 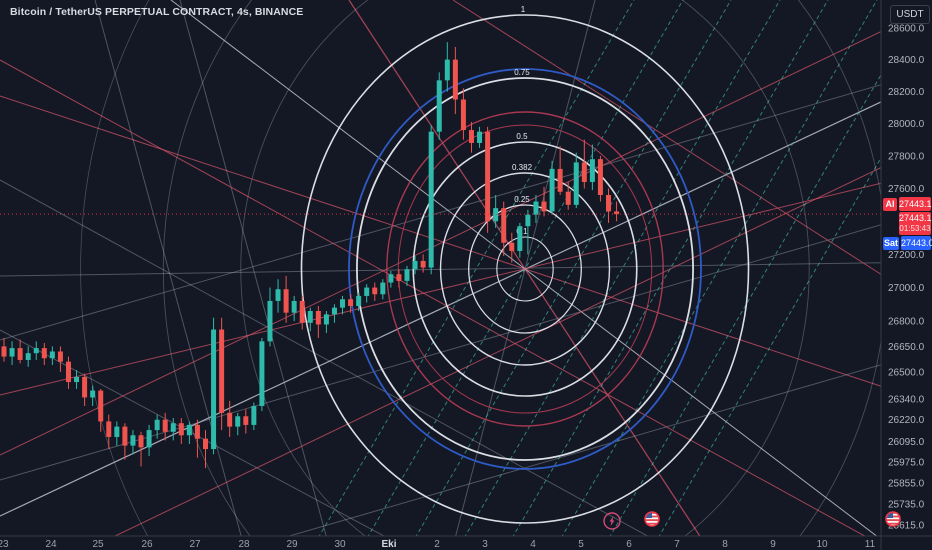 What do you see at coordinates (915, 223) in the screenshot?
I see `last-price-countdown: 27443.1 01:53:43` at bounding box center [915, 223].